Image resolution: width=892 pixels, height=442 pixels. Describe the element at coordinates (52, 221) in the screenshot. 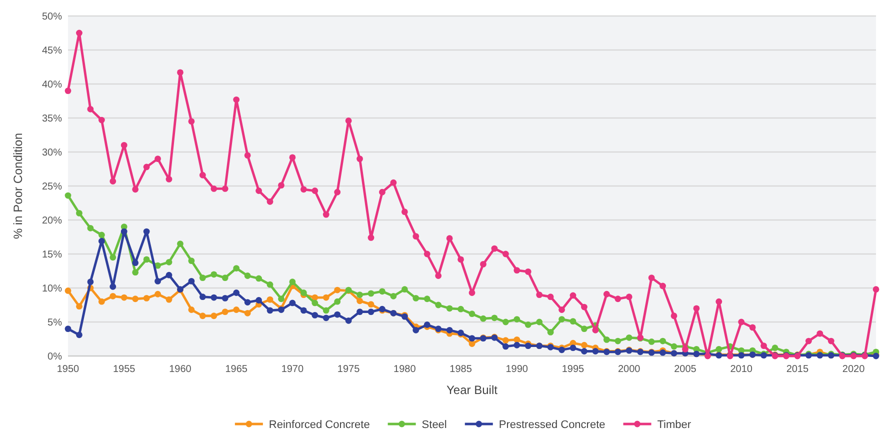

I see `y-tick-label: 20%` at that location.